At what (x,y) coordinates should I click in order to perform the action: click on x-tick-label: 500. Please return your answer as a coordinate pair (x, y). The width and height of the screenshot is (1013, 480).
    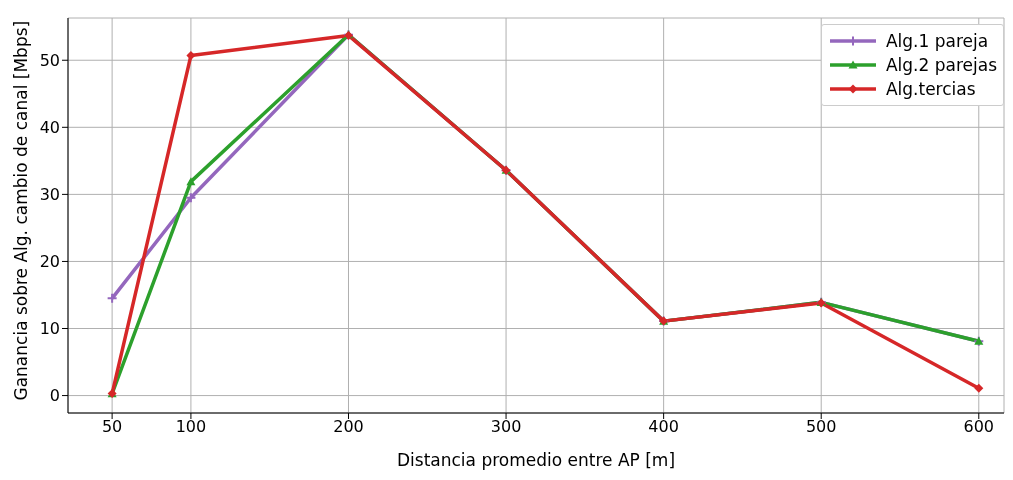
    Looking at the image, I should click on (821, 427).